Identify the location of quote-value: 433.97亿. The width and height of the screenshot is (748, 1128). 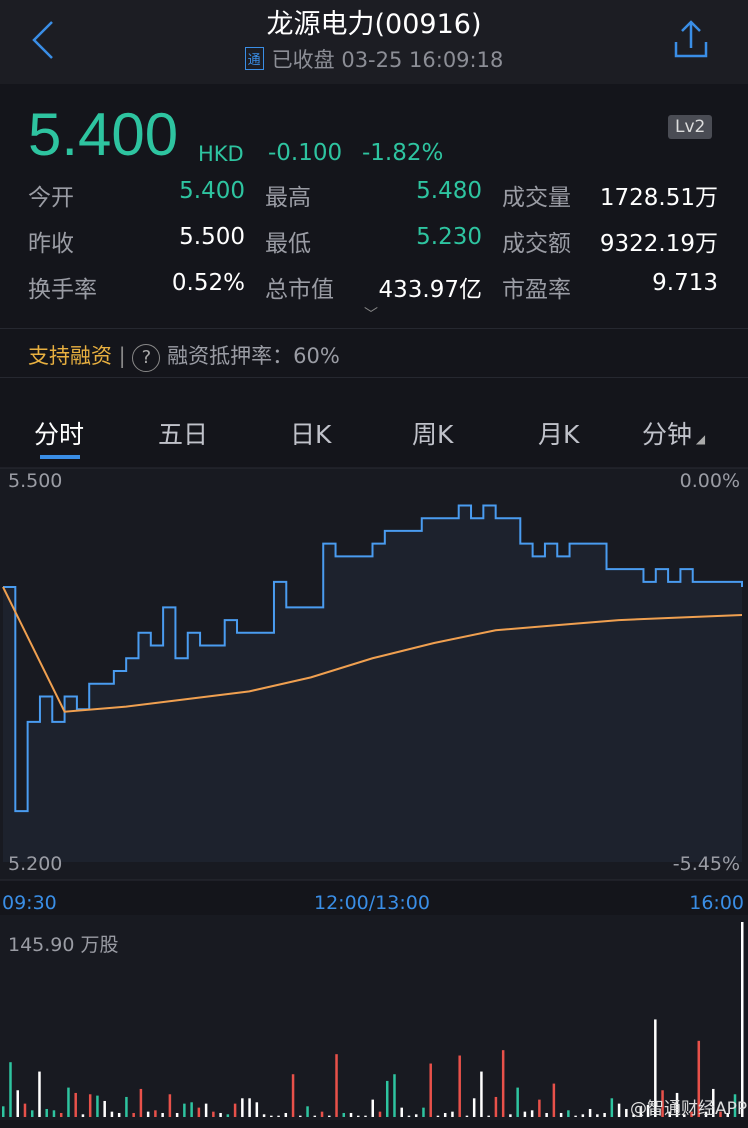
(430, 290).